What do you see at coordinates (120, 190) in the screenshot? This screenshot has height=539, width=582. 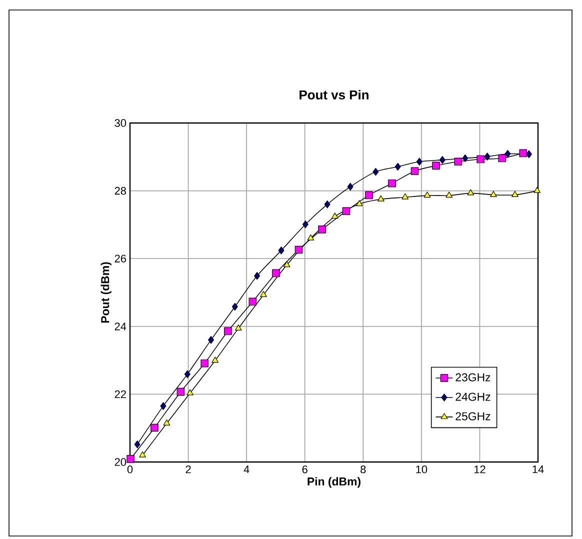 I see `y-tick-label: 28` at bounding box center [120, 190].